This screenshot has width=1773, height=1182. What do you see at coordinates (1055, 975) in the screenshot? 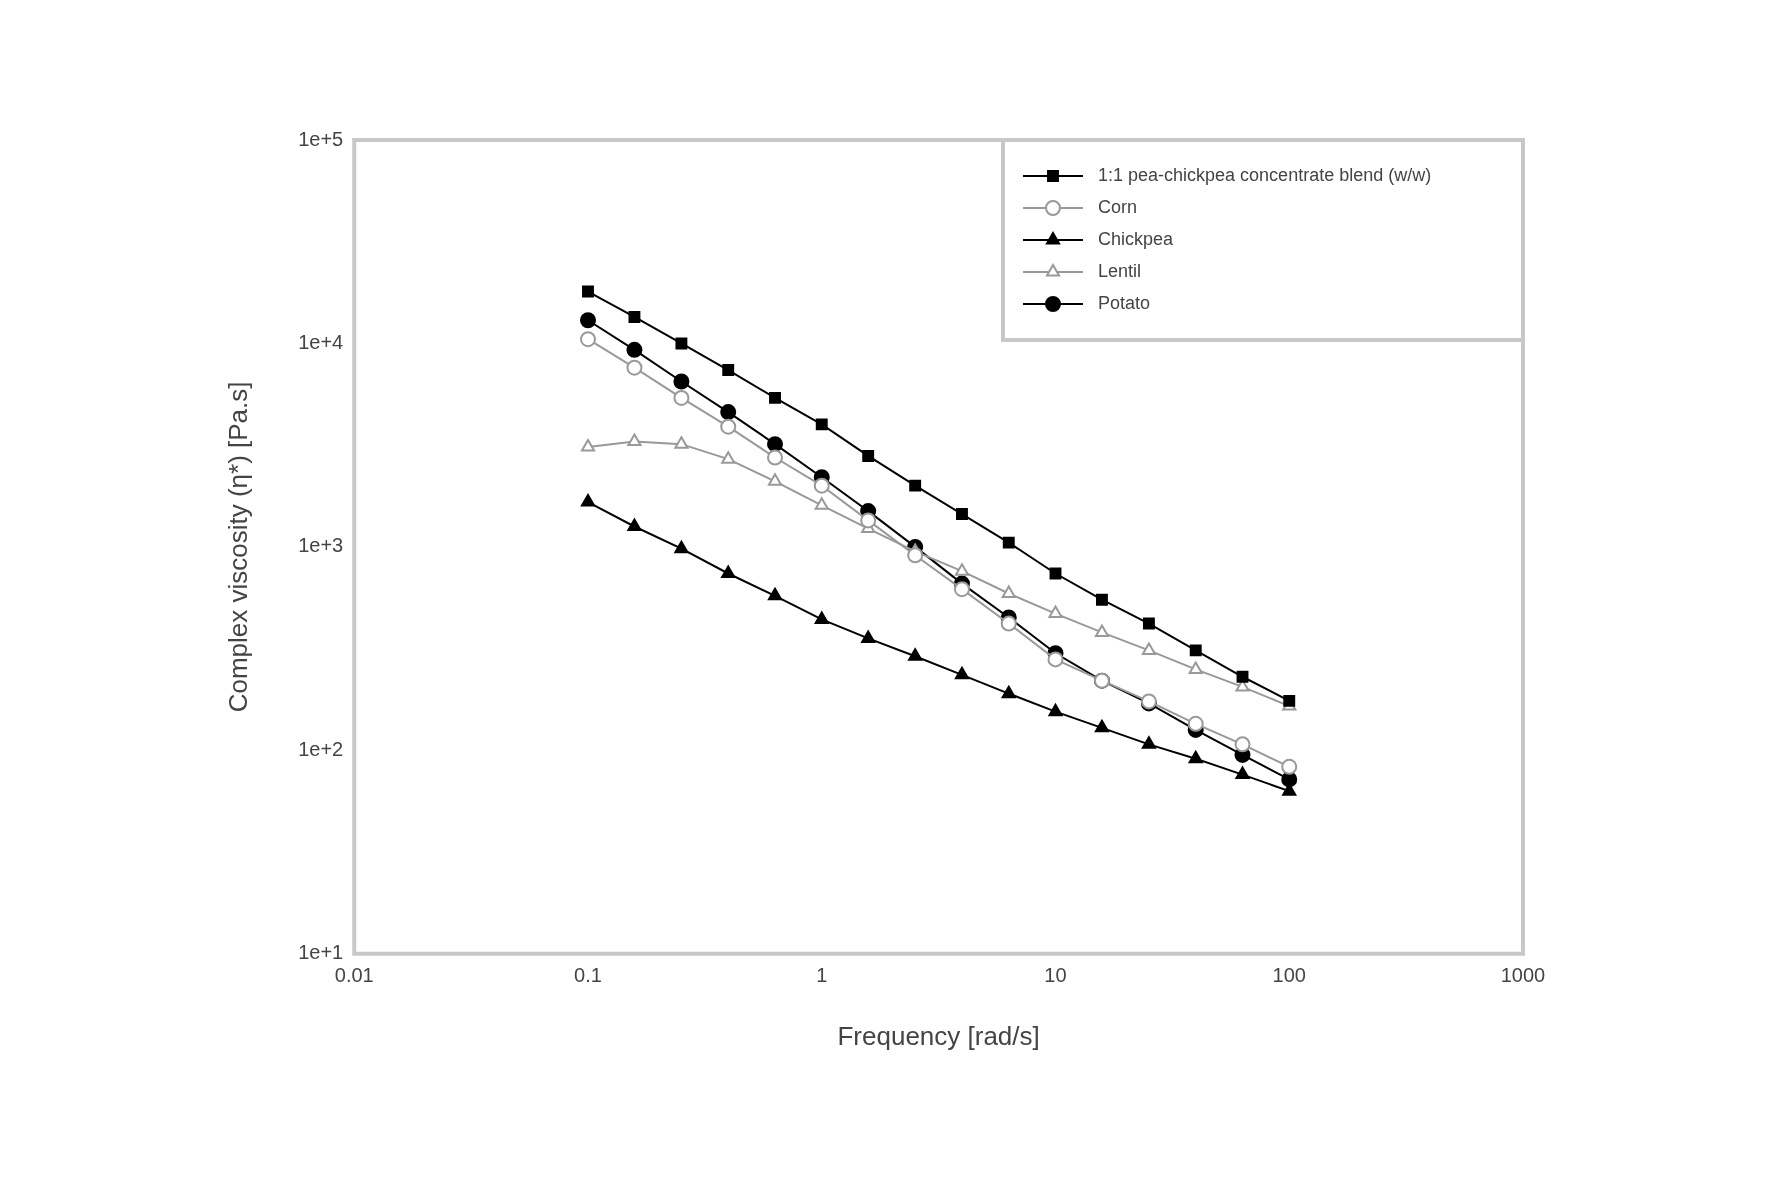
I see `x-tick-label: 10` at bounding box center [1055, 975].